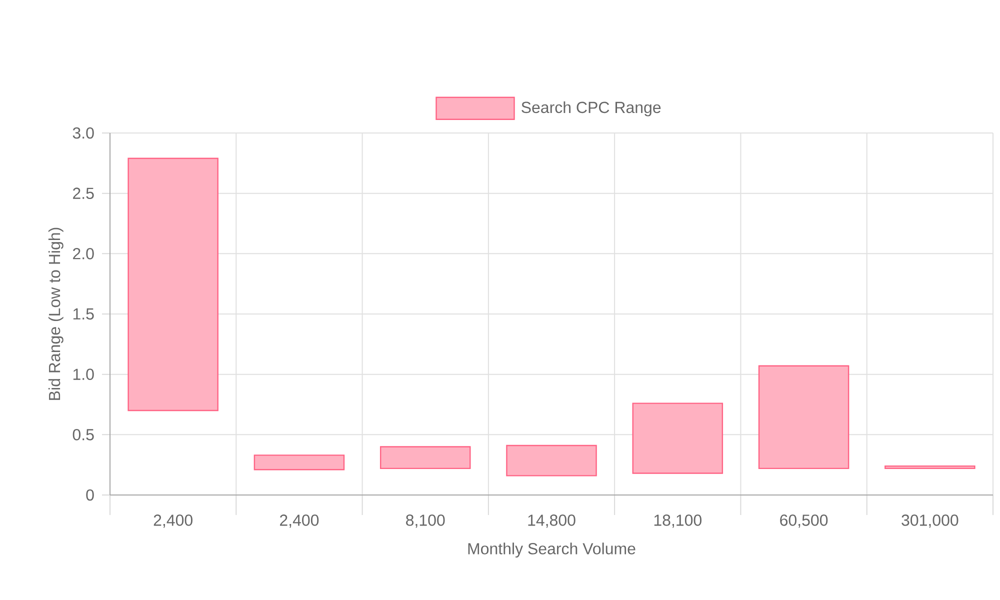 The width and height of the screenshot is (1000, 600). Describe the element at coordinates (678, 521) in the screenshot. I see `x-tick-label: 18,100` at that location.